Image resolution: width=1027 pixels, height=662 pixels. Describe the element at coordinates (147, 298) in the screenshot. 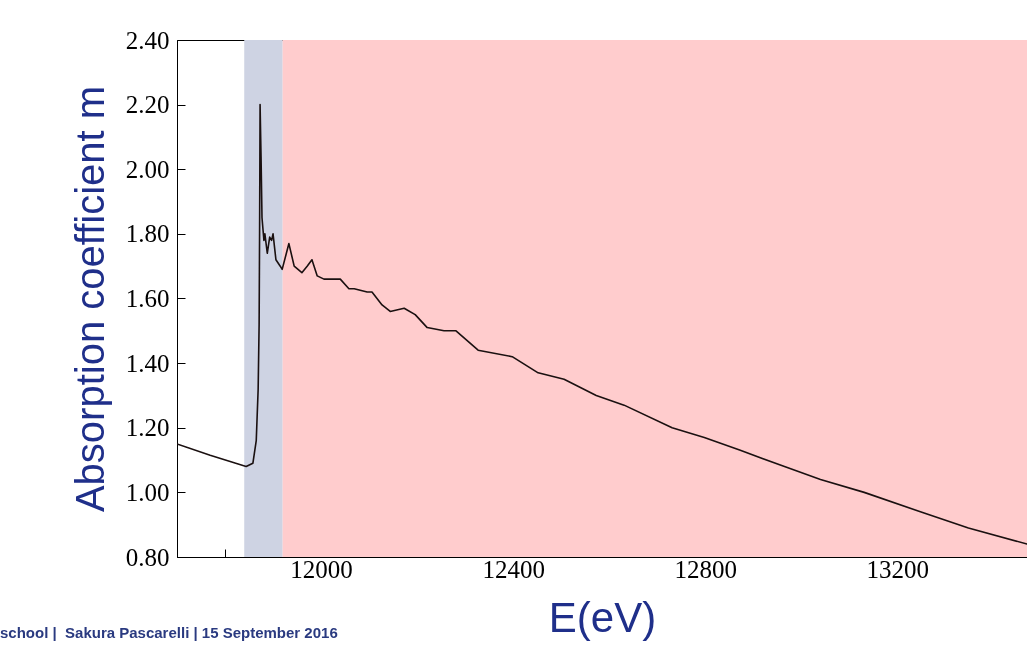

I see `y-tick-label: 1.60` at that location.